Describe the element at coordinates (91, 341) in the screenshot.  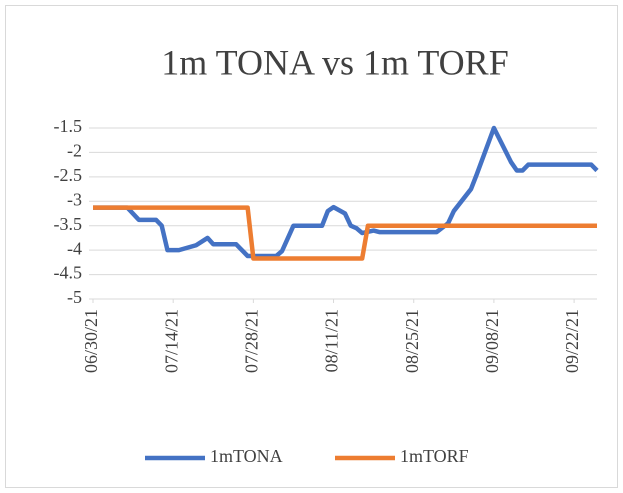
I see `x-tick-label: 06/30/21` at that location.